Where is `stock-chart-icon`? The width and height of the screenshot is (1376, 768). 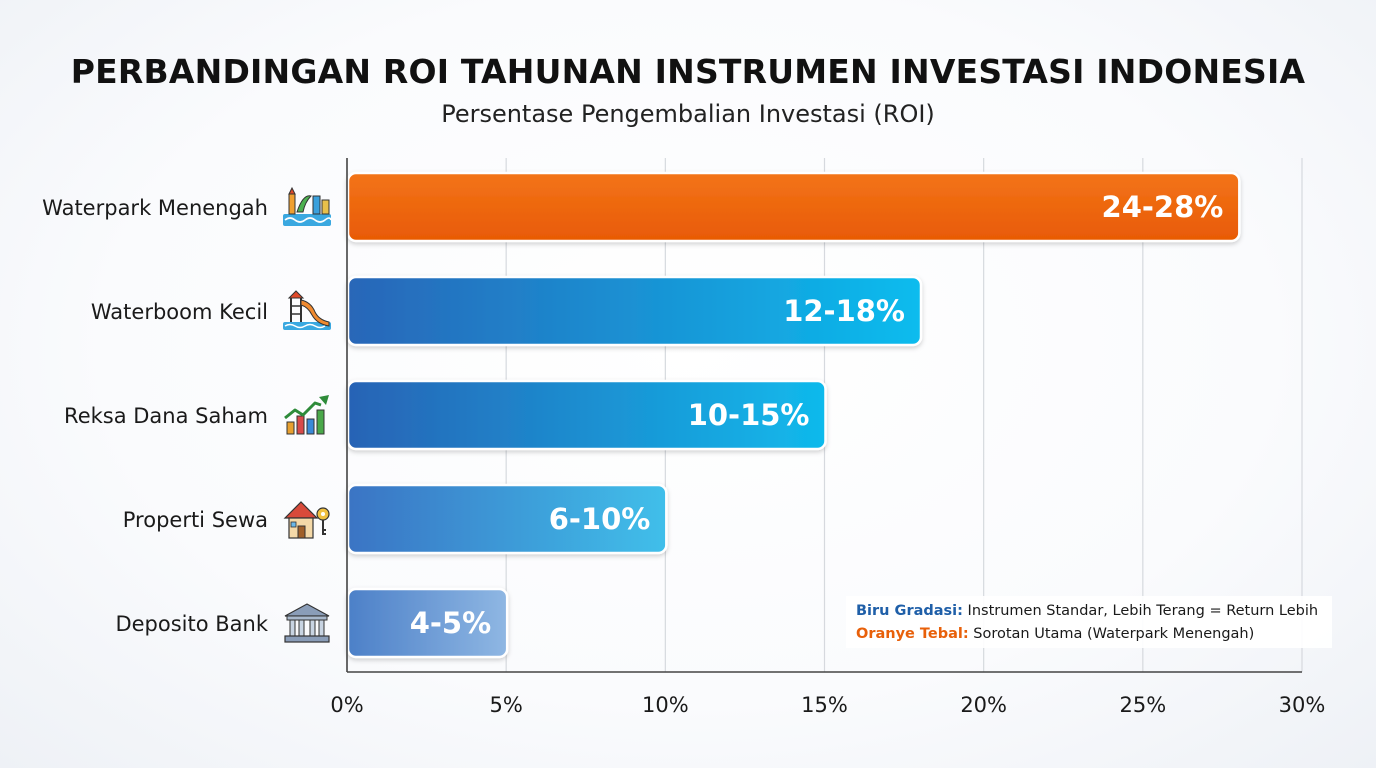
stock-chart-icon is located at coordinates (306, 415).